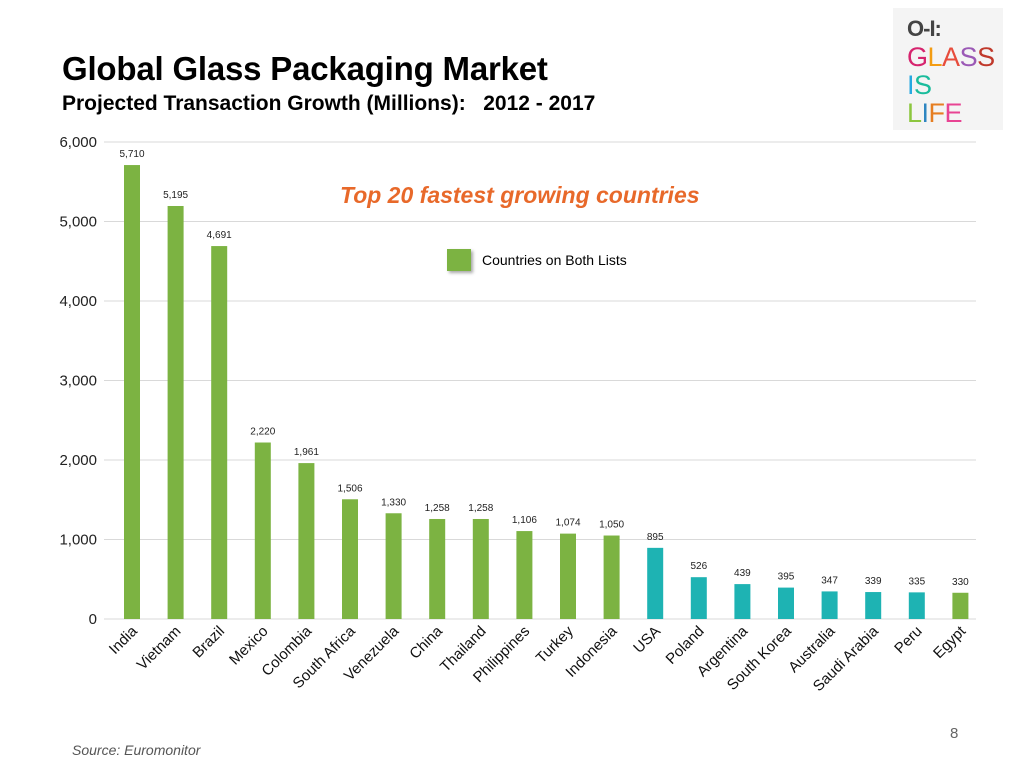  I want to click on oi-glass-is-life-logo: O-I: GLASS IS LIFE, so click(948, 69).